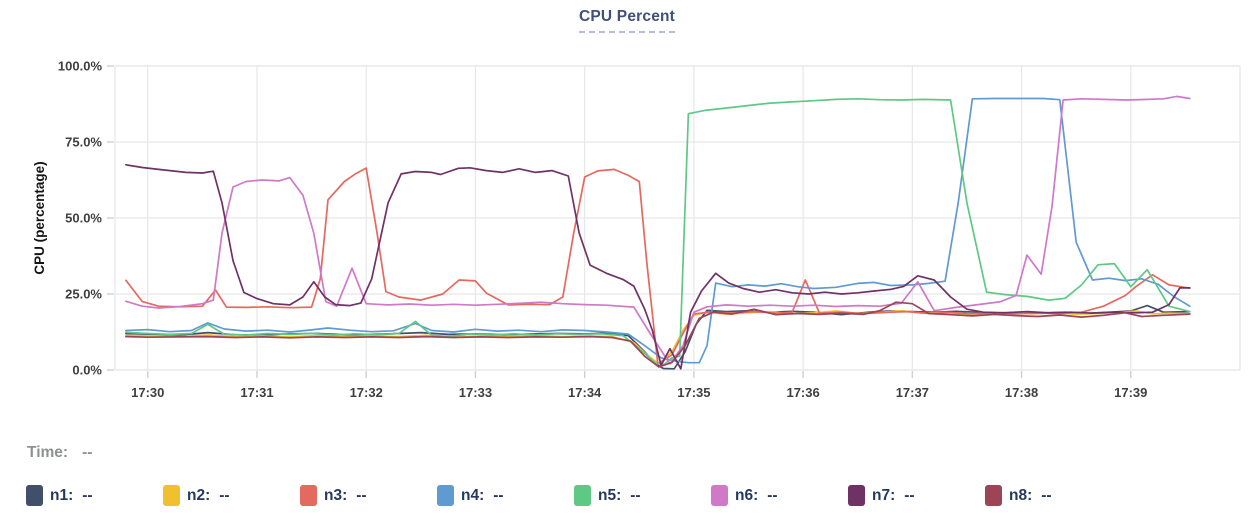  Describe the element at coordinates (802, 392) in the screenshot. I see `x-tick-label: 17:36` at that location.